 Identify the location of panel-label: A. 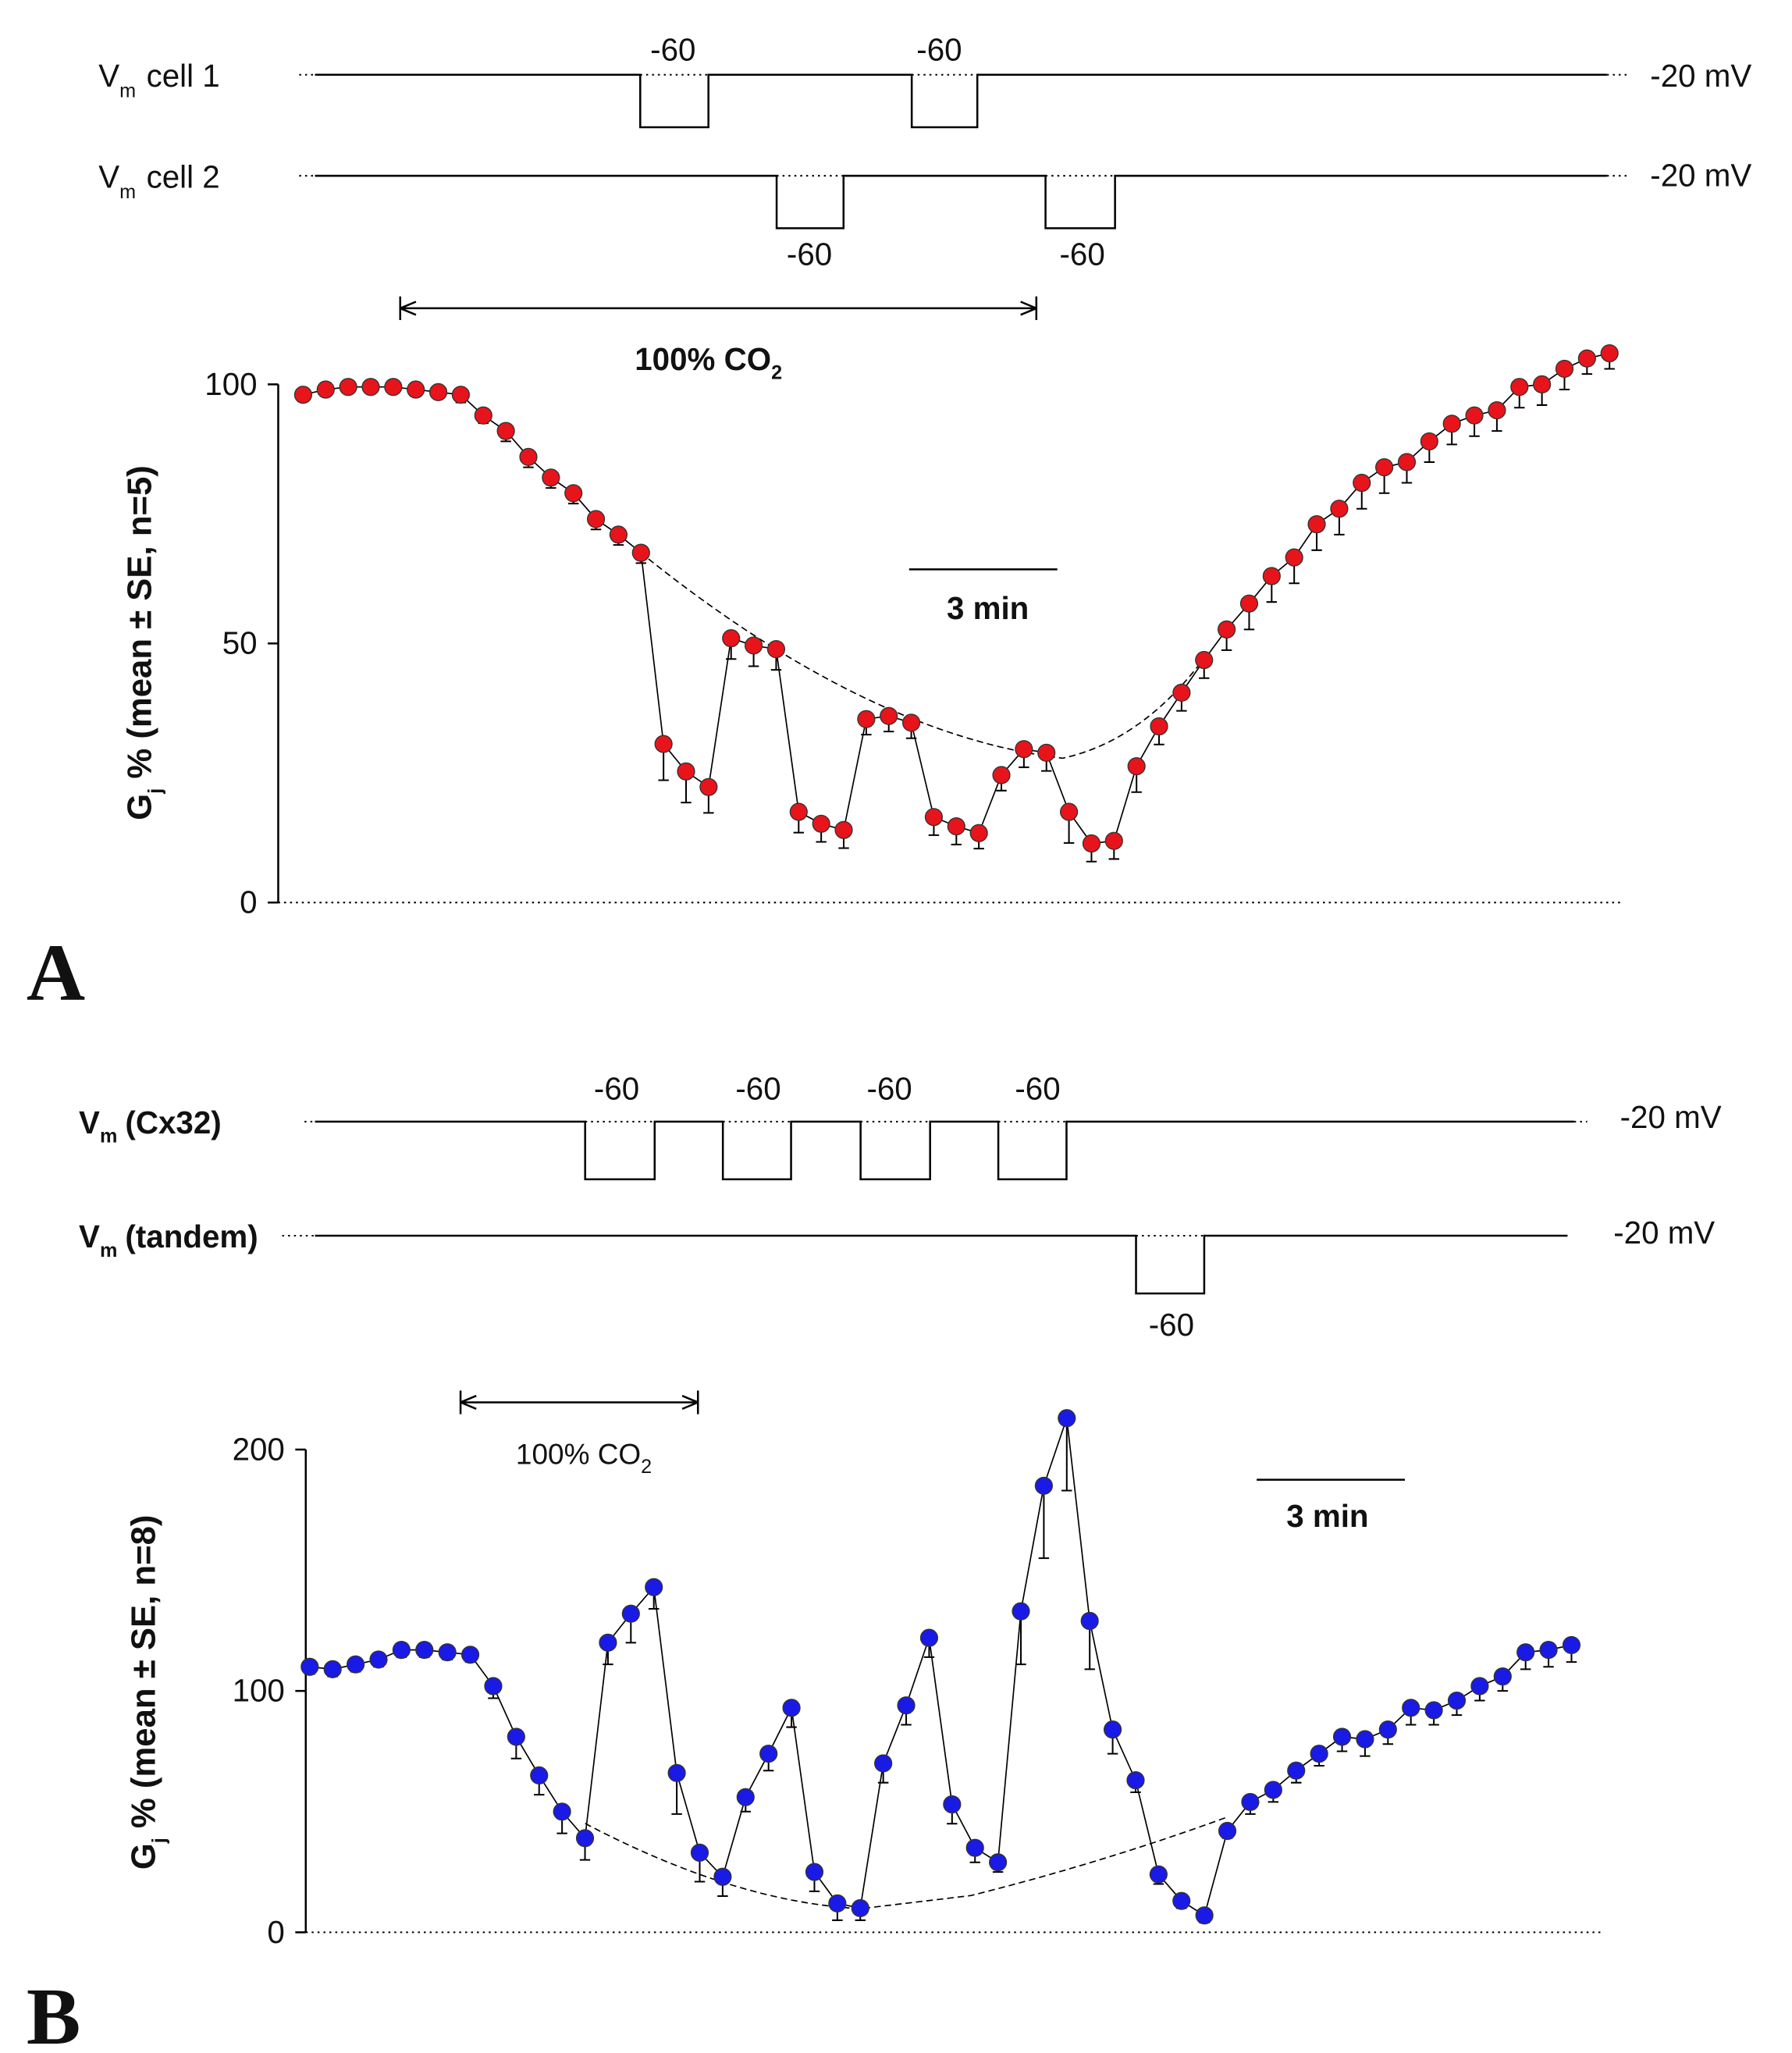
(56, 972).